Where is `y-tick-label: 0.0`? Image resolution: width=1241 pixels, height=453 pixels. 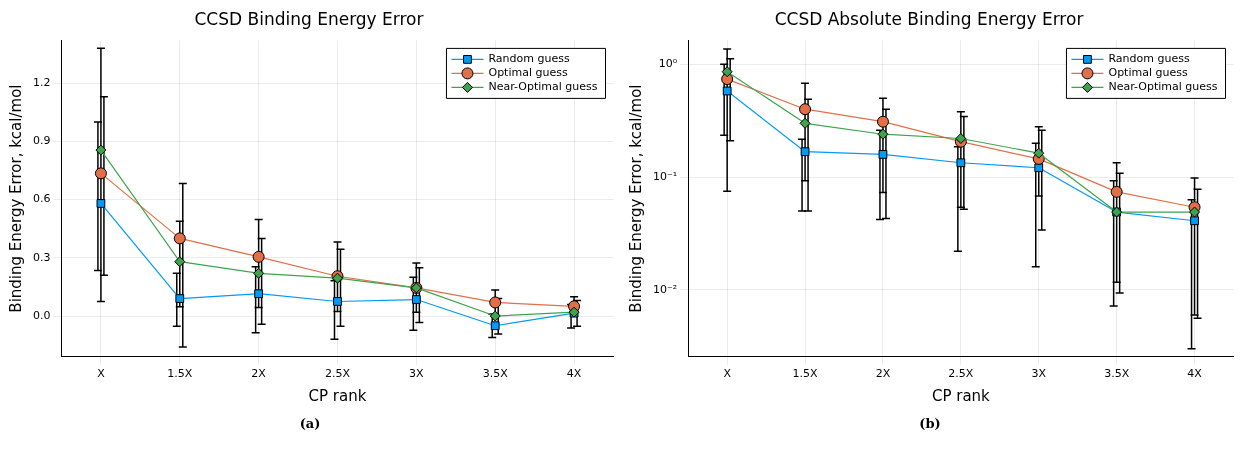 y-tick-label: 0.0 is located at coordinates (41, 315).